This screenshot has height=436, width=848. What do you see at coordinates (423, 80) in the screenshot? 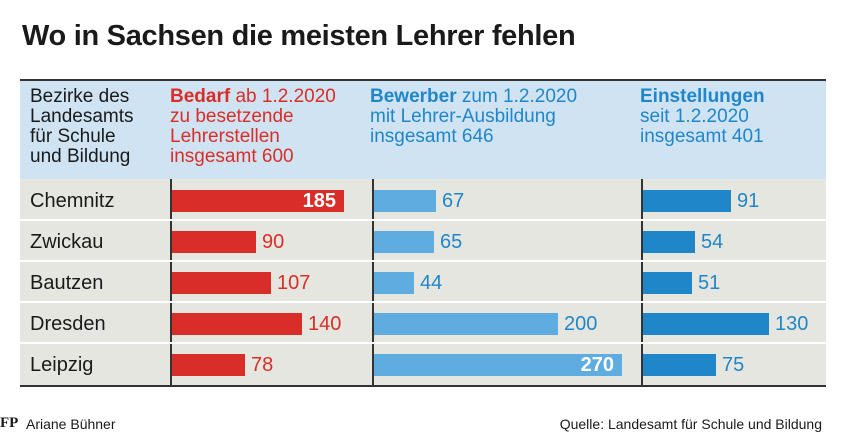
I see `top-rule` at bounding box center [423, 80].